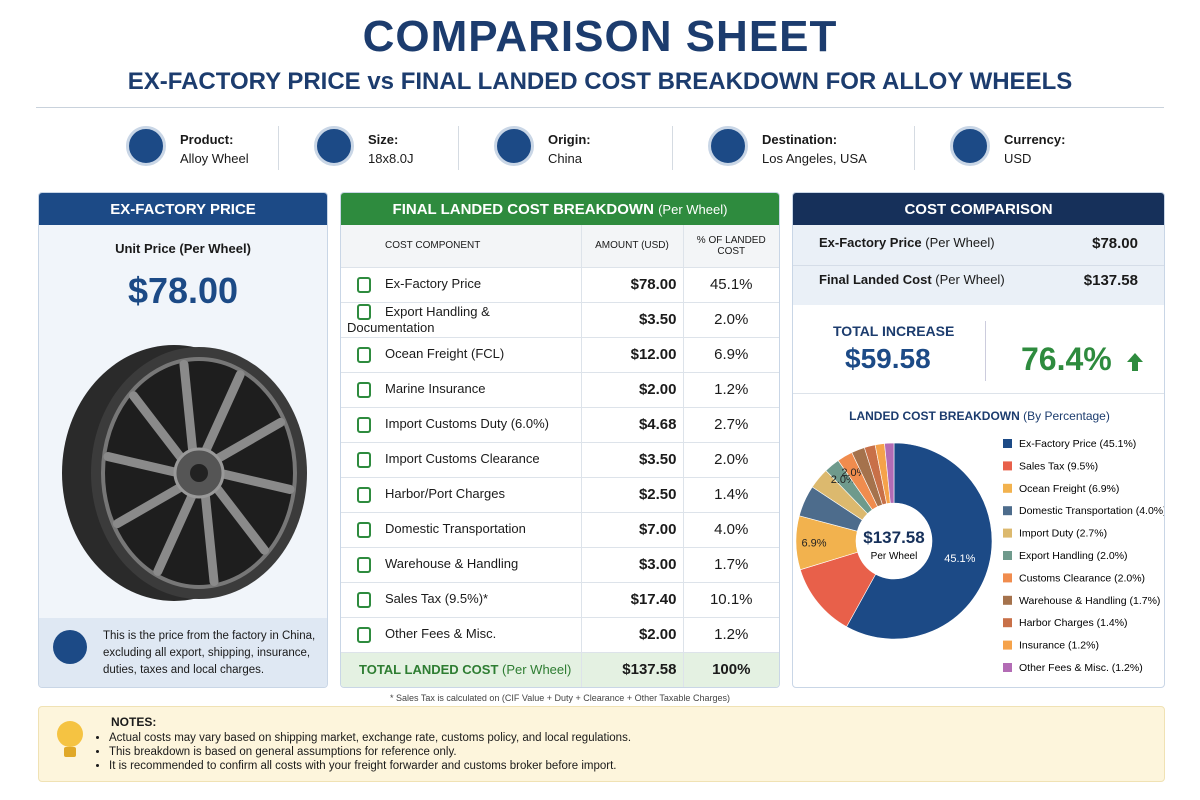 The height and width of the screenshot is (800, 1200). I want to click on component: Ex-Factory Price, so click(433, 284).